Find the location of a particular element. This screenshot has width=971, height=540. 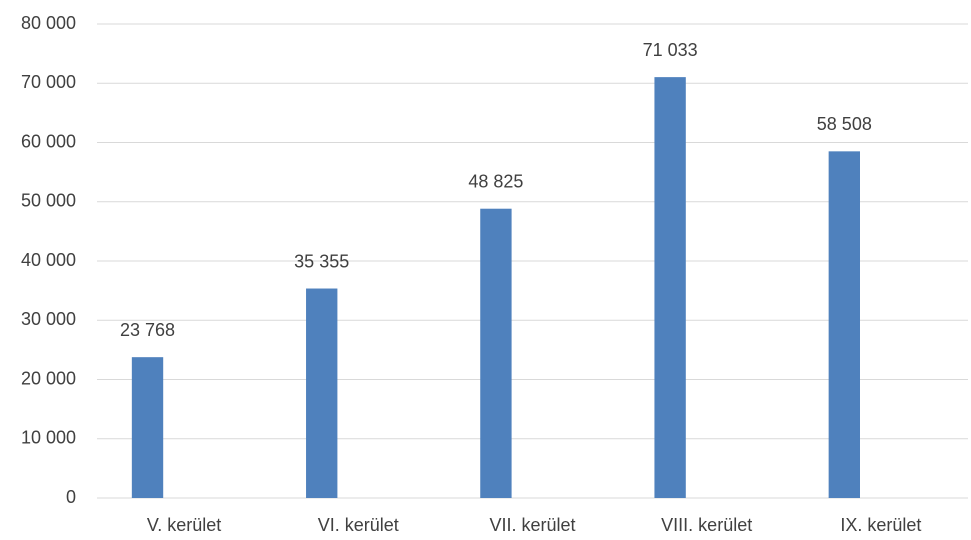

y-tick-label: 10 000 is located at coordinates (48, 438).